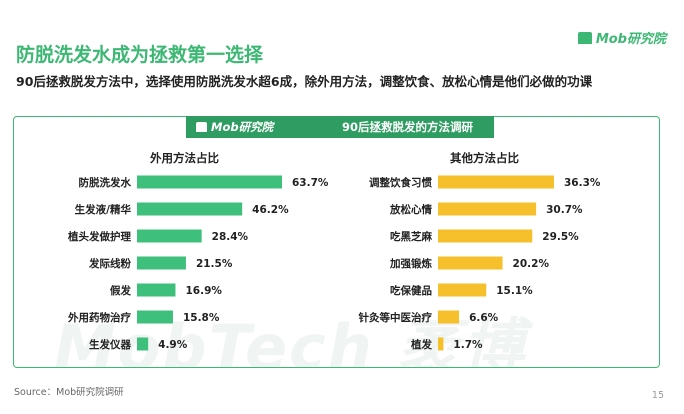 This screenshot has width=684, height=414. Describe the element at coordinates (109, 263) in the screenshot. I see `left-category-label: 发际线粉` at that location.